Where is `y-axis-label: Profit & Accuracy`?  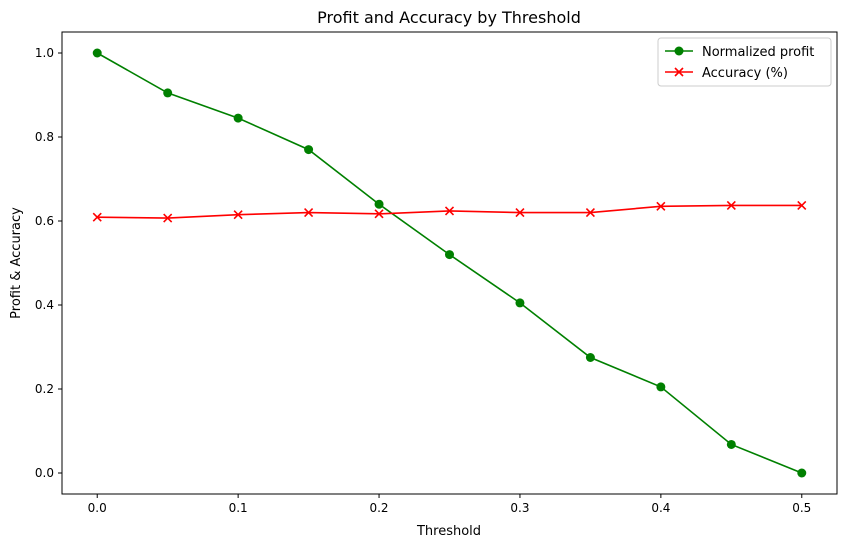 y-axis-label: Profit & Accuracy is located at coordinates (16, 263).